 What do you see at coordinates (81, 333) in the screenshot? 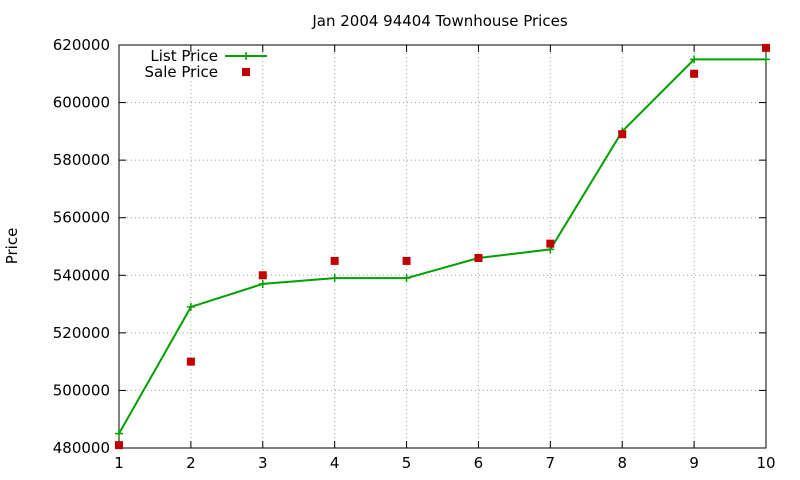
I see `y-tick-label: 520000` at bounding box center [81, 333].